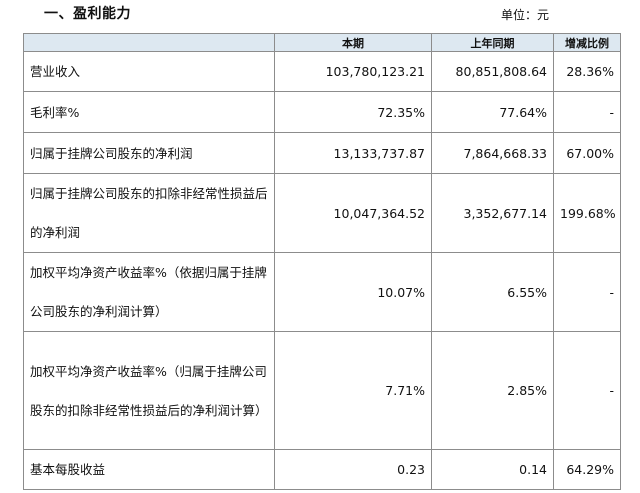  What do you see at coordinates (149, 42) in the screenshot?
I see `header-label` at bounding box center [149, 42].